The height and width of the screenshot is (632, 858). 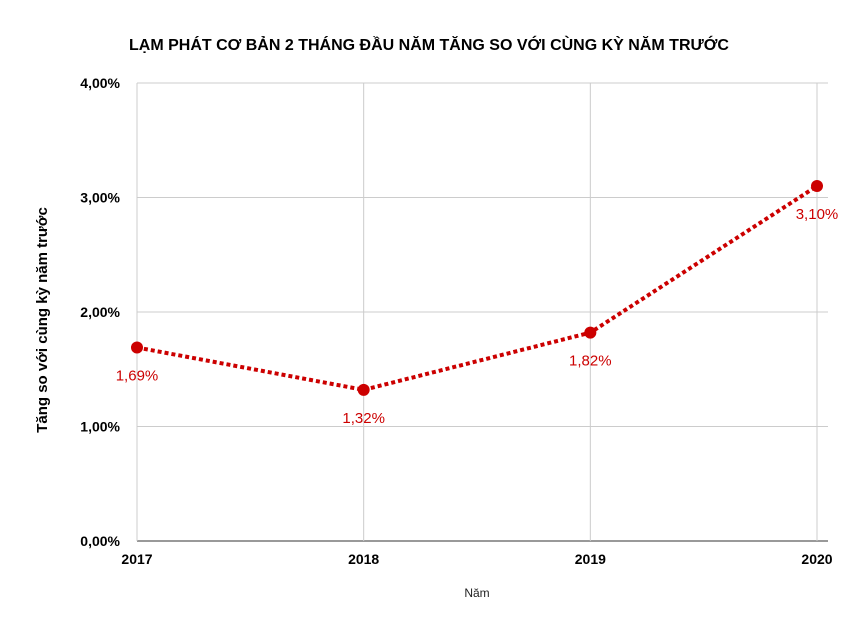 I want to click on x-axis-ticks: 2017 2018 2019 2020, so click(x=476, y=559).